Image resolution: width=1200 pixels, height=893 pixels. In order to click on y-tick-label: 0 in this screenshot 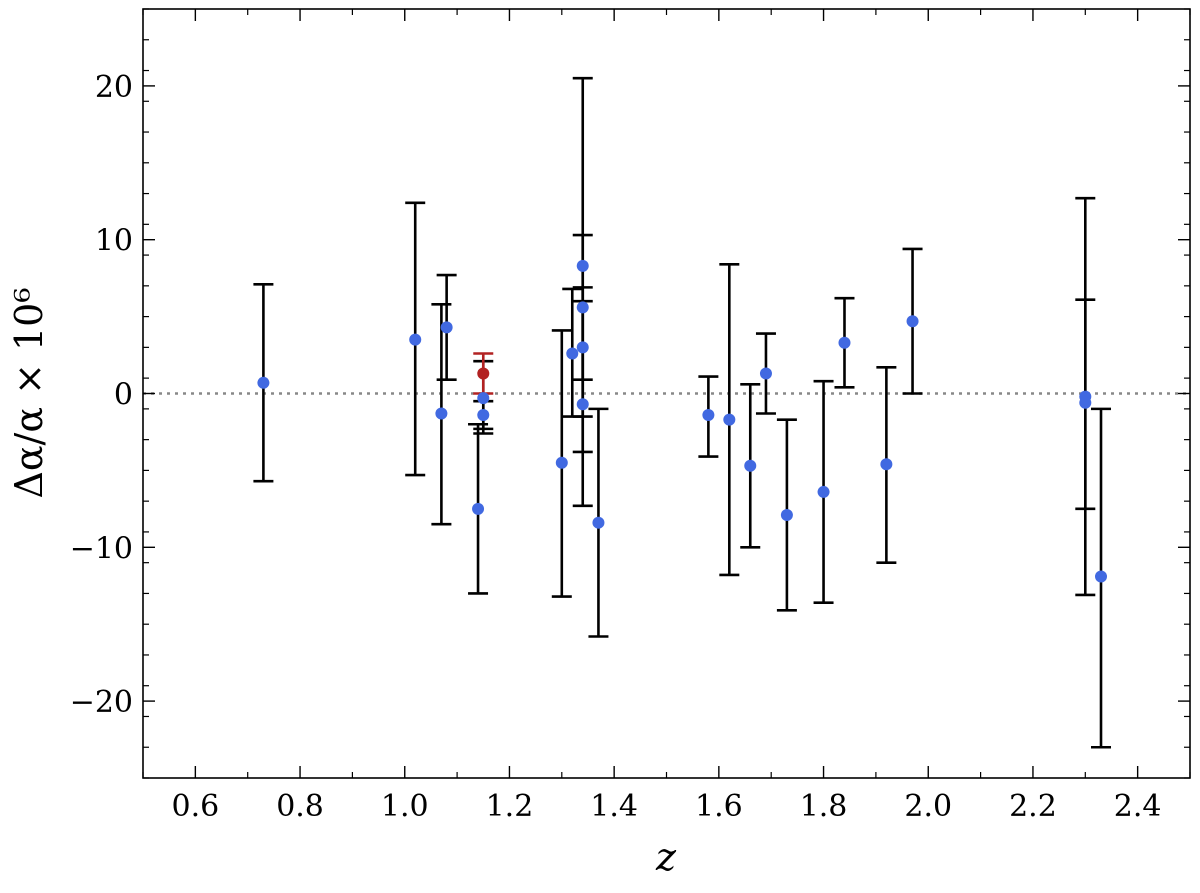, I will do `click(123, 395)`.